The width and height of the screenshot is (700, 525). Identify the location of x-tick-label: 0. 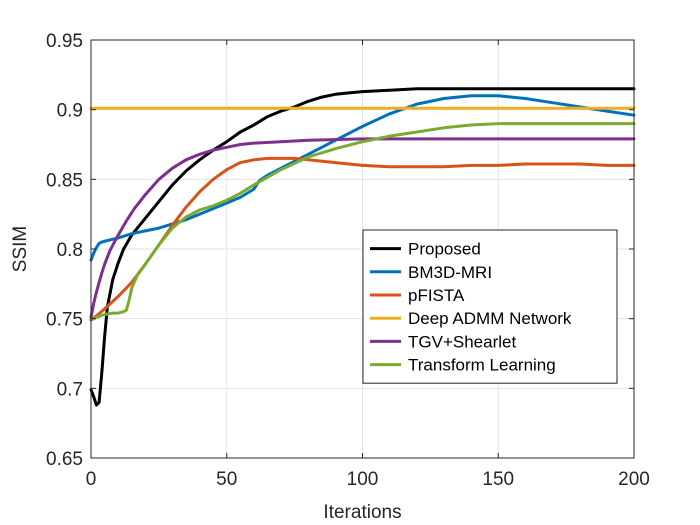
(91, 479).